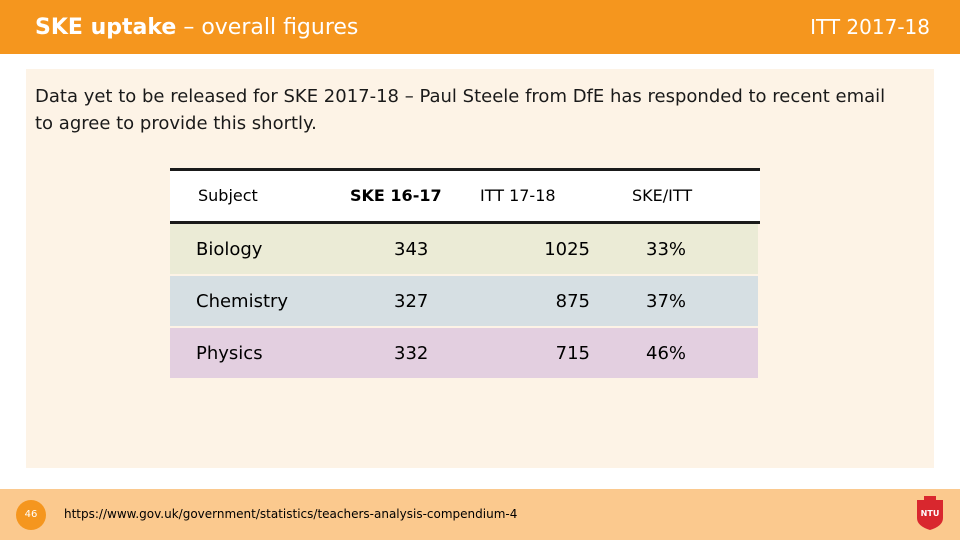 The image size is (960, 540). Describe the element at coordinates (464, 249) in the screenshot. I see `table-row: Biology 343 1025 33%` at that location.